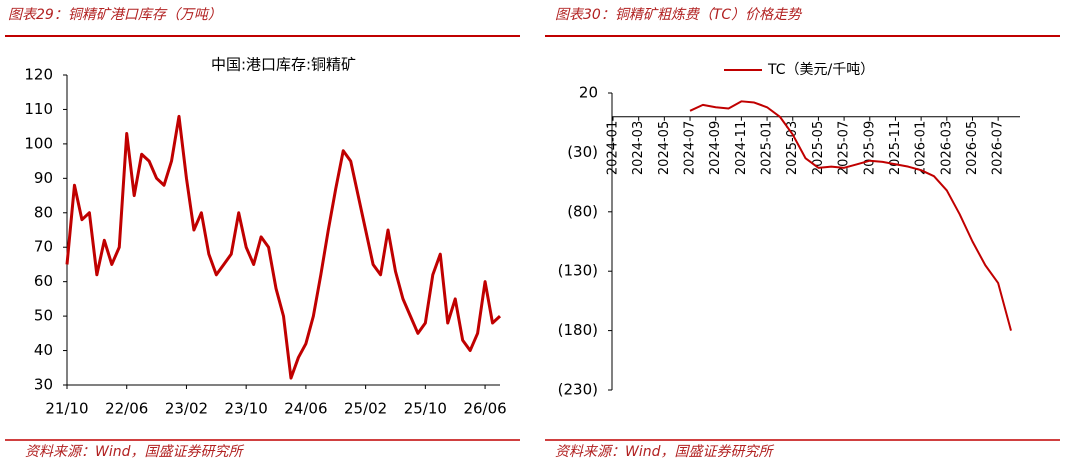  I want to click on x-tick-label: 2024-01, so click(613, 148).